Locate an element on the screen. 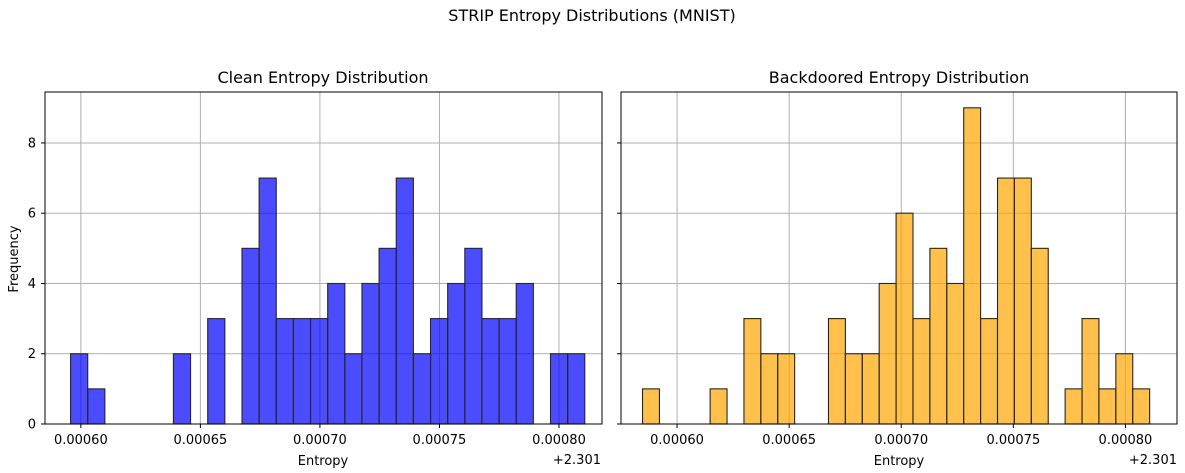  clean-y-tick-label: 6 is located at coordinates (32, 214).